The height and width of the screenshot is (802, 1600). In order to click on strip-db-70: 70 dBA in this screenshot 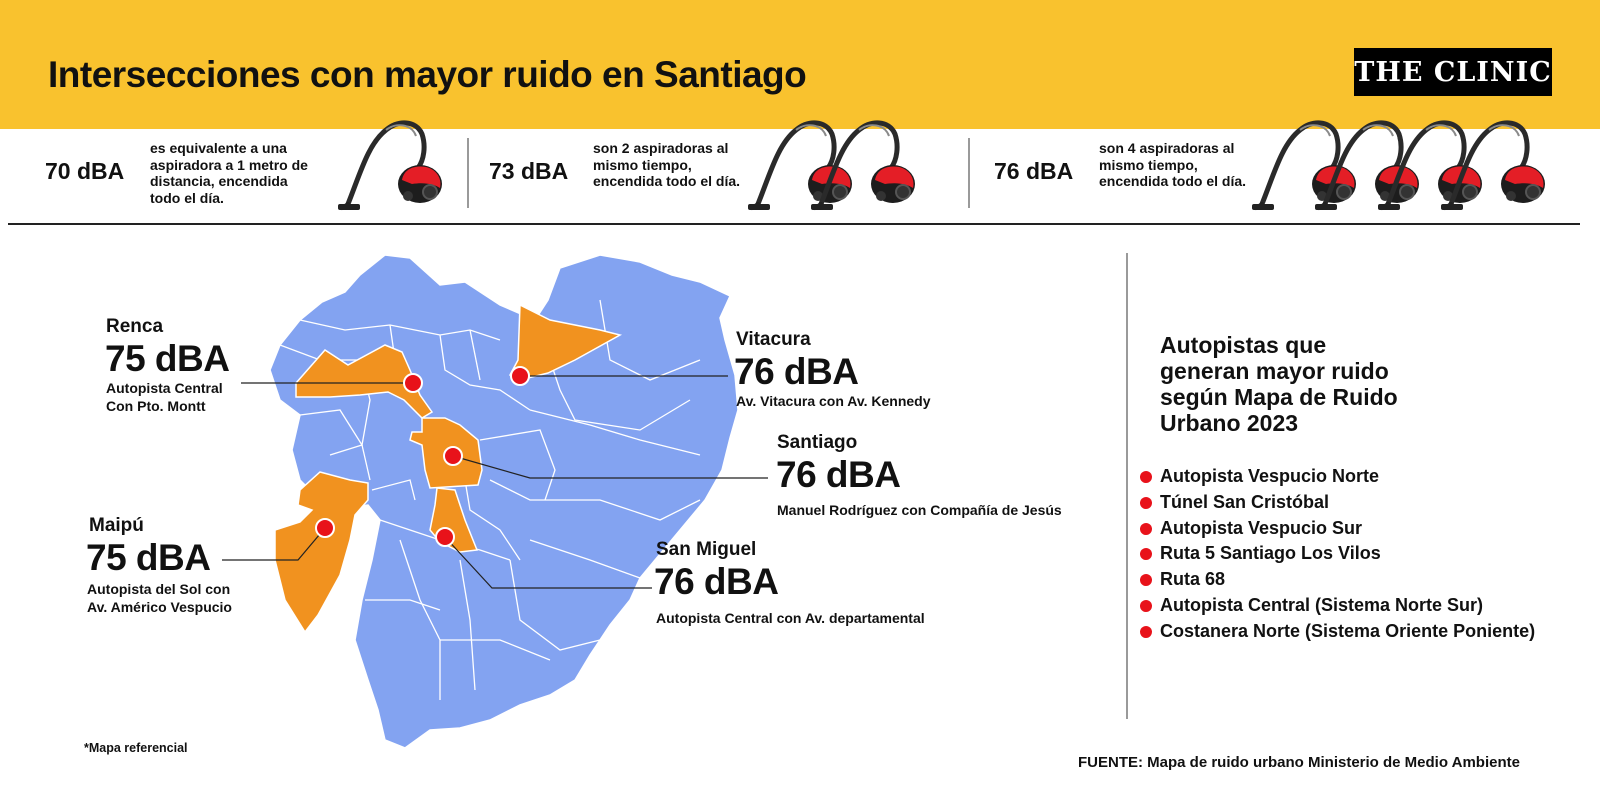, I will do `click(85, 171)`.